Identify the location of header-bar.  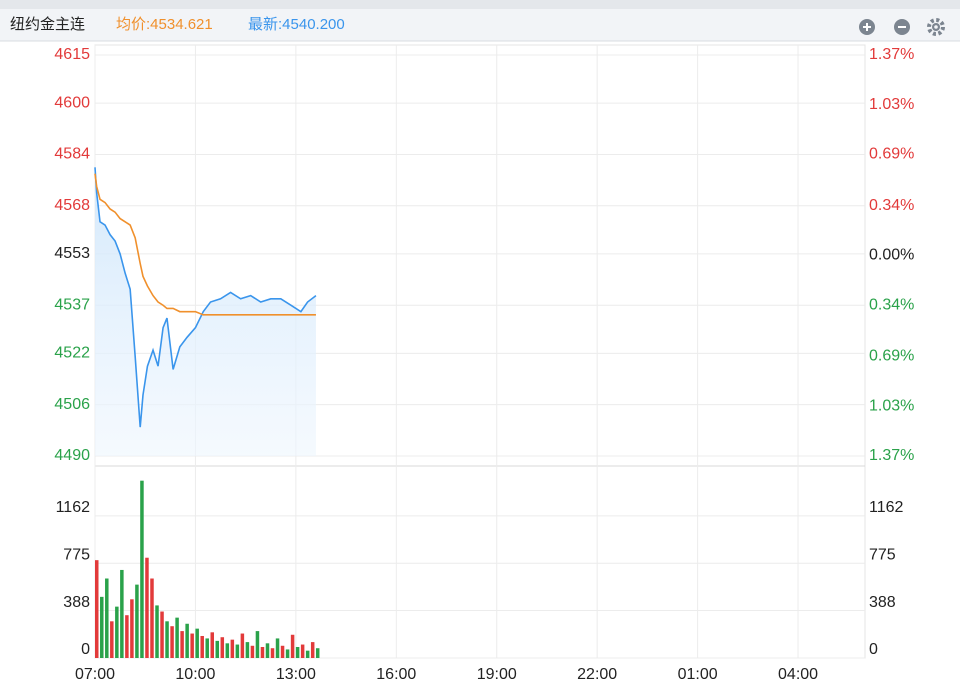
(480, 25).